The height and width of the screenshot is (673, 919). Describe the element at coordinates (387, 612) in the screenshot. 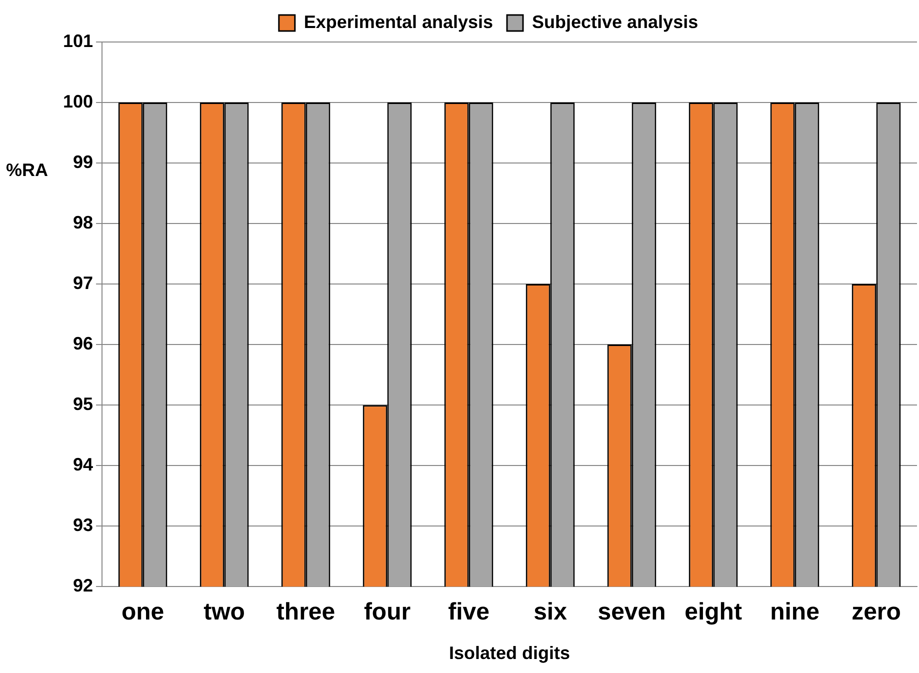

I see `x-tick-label: four` at that location.